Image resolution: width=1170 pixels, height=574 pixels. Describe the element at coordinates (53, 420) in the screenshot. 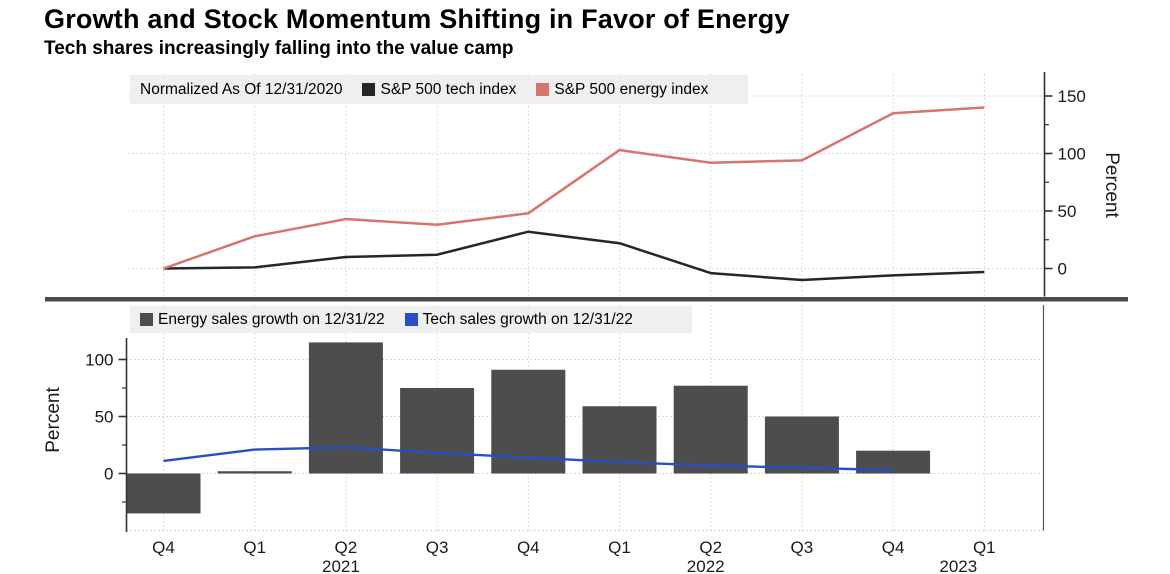

I see `y-axis-title-left: Percent` at that location.